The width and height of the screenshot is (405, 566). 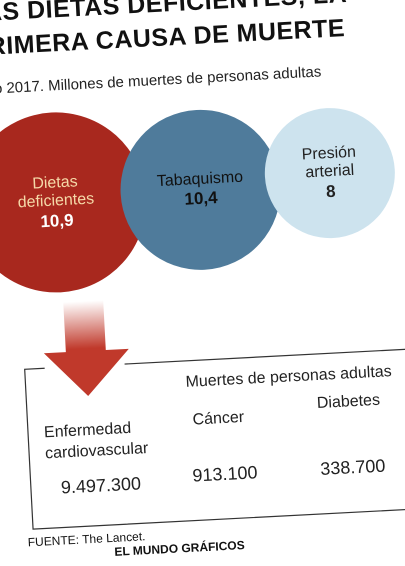 What do you see at coordinates (96, 441) in the screenshot?
I see `column-label: Enfermedad cardiovascular` at bounding box center [96, 441].